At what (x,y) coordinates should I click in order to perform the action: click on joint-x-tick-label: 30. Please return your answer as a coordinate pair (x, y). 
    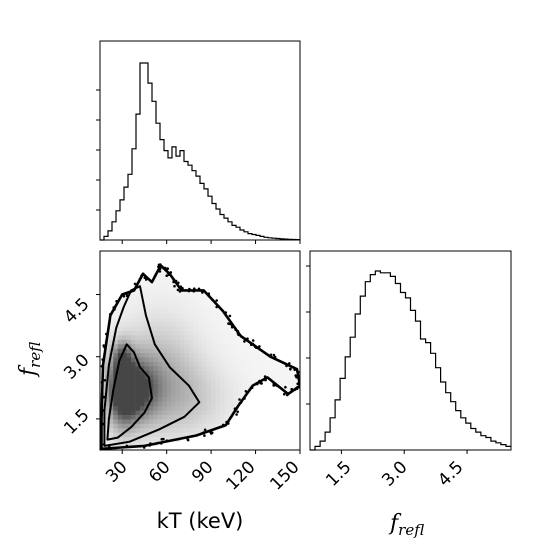
    Looking at the image, I should click on (116, 471).